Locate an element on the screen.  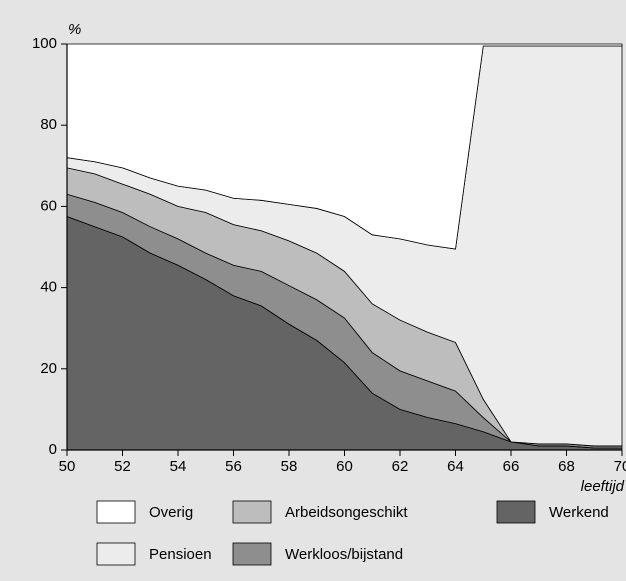
legend-label: Overig is located at coordinates (171, 512).